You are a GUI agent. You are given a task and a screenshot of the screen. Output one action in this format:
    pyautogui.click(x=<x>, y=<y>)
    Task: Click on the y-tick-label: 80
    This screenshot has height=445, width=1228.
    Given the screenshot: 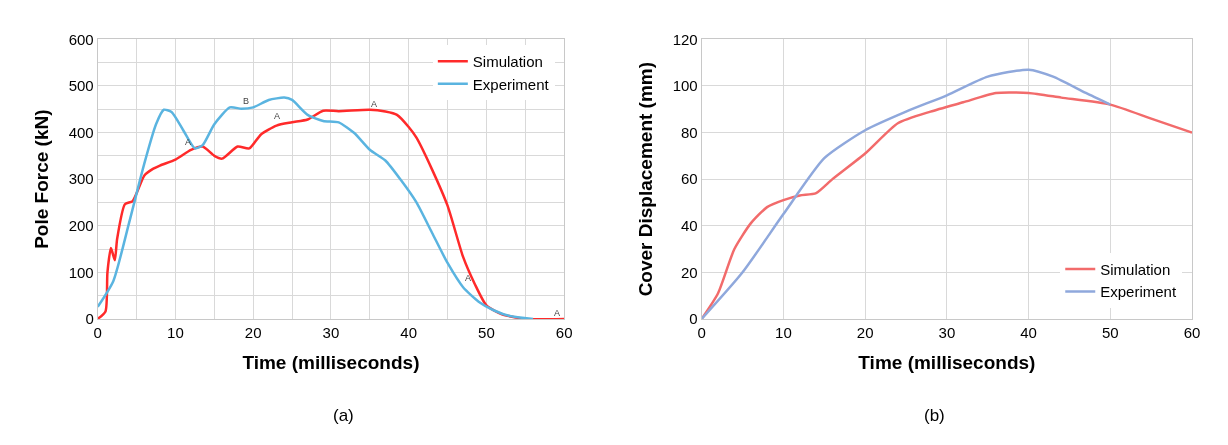 What is the action you would take?
    pyautogui.click(x=689, y=132)
    